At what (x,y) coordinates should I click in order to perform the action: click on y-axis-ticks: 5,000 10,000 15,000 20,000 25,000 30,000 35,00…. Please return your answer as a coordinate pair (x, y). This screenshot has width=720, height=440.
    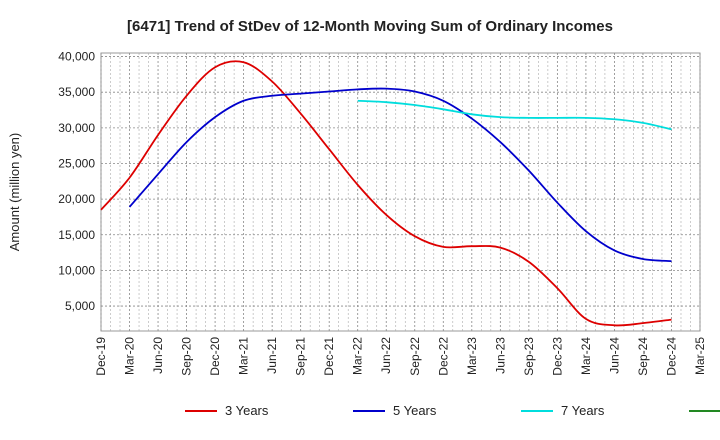
    Looking at the image, I should click on (76, 181).